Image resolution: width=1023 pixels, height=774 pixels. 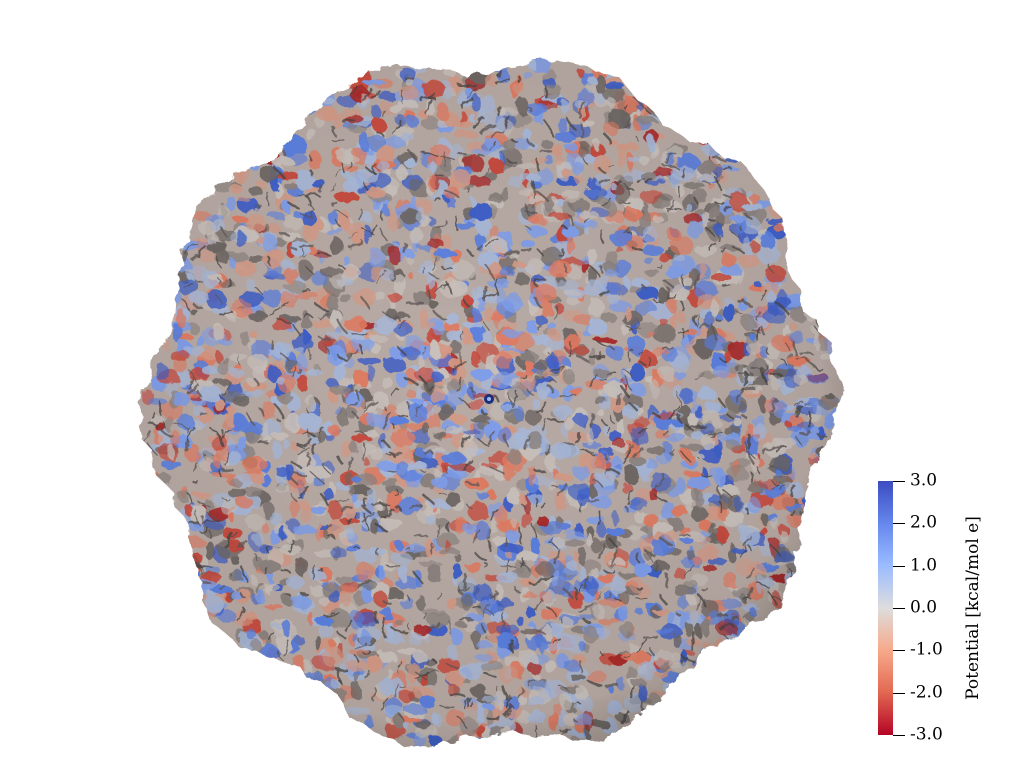 I want to click on colorbar-tick-label: 2.0, so click(x=924, y=522).